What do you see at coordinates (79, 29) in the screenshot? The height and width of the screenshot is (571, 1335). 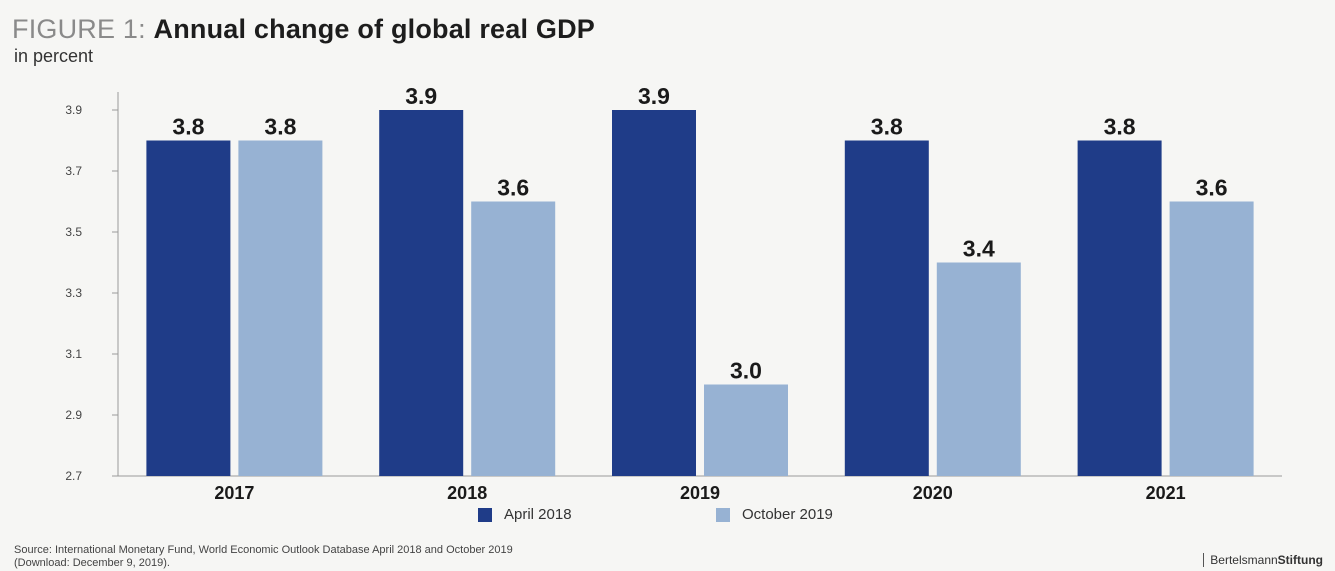 I see `figure-number: FIGURE 1:` at bounding box center [79, 29].